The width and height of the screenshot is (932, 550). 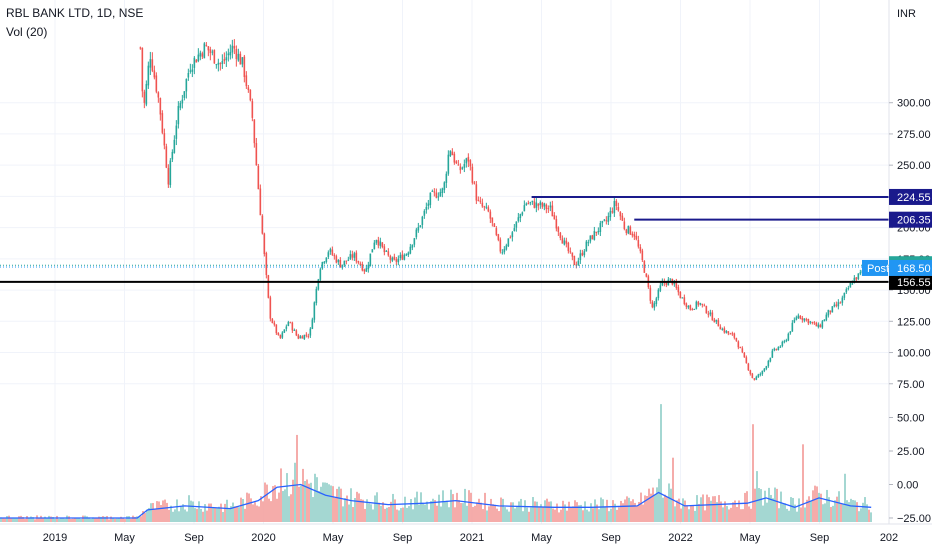 What do you see at coordinates (914, 283) in the screenshot?
I see `level-label-156.55: 156.55` at bounding box center [914, 283].